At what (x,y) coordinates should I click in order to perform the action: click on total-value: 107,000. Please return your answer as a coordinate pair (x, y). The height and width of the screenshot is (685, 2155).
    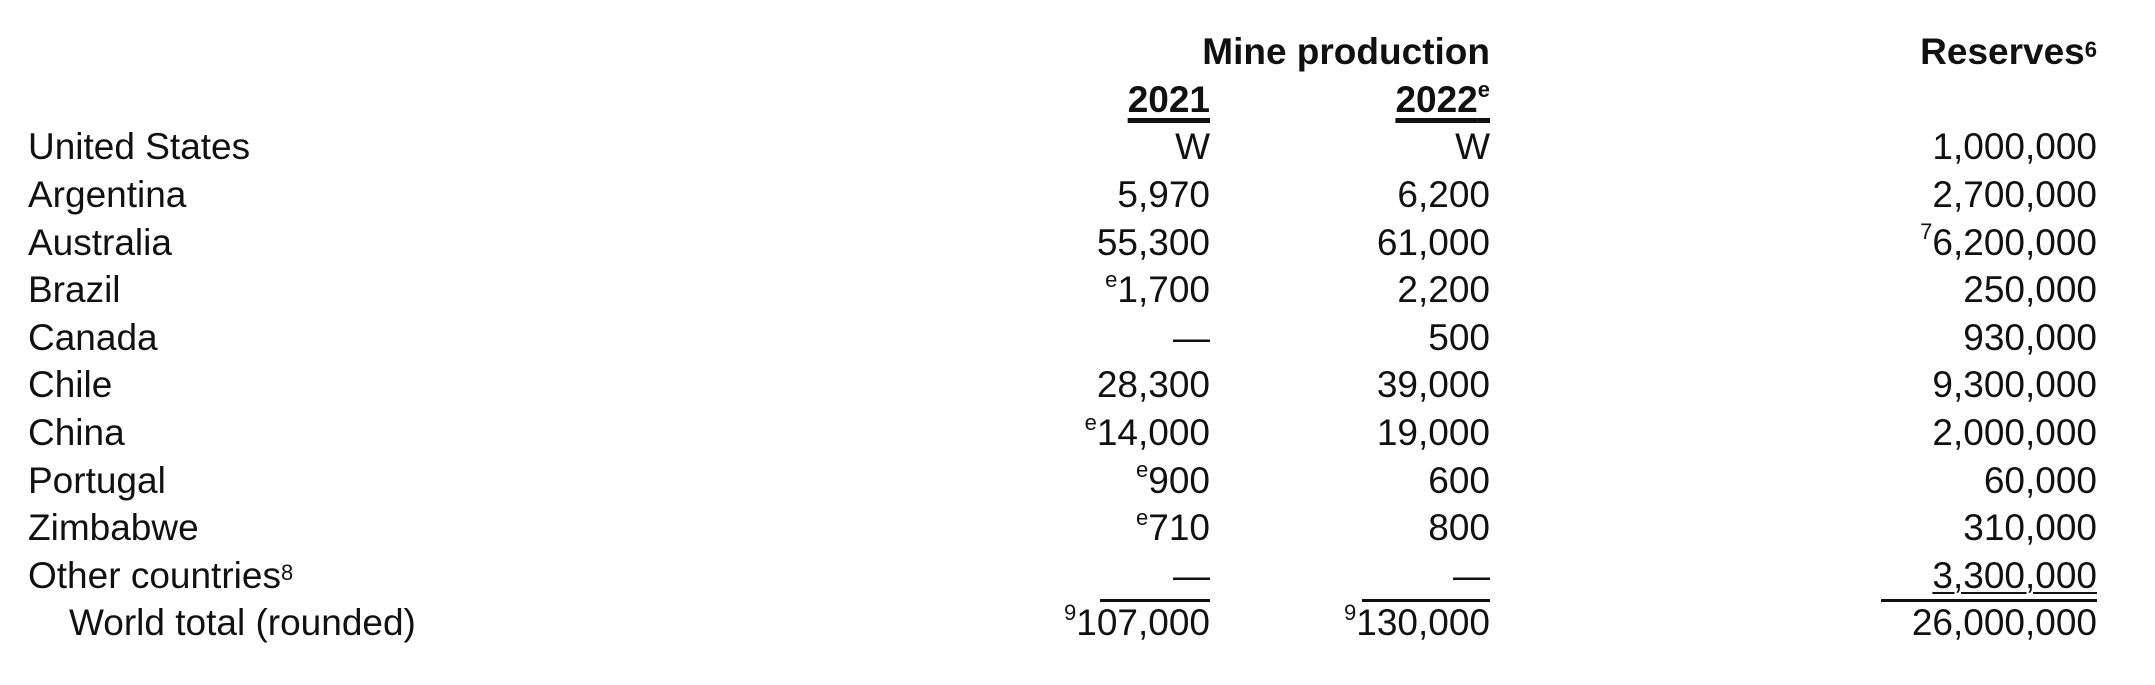
    Looking at the image, I should click on (1143, 623).